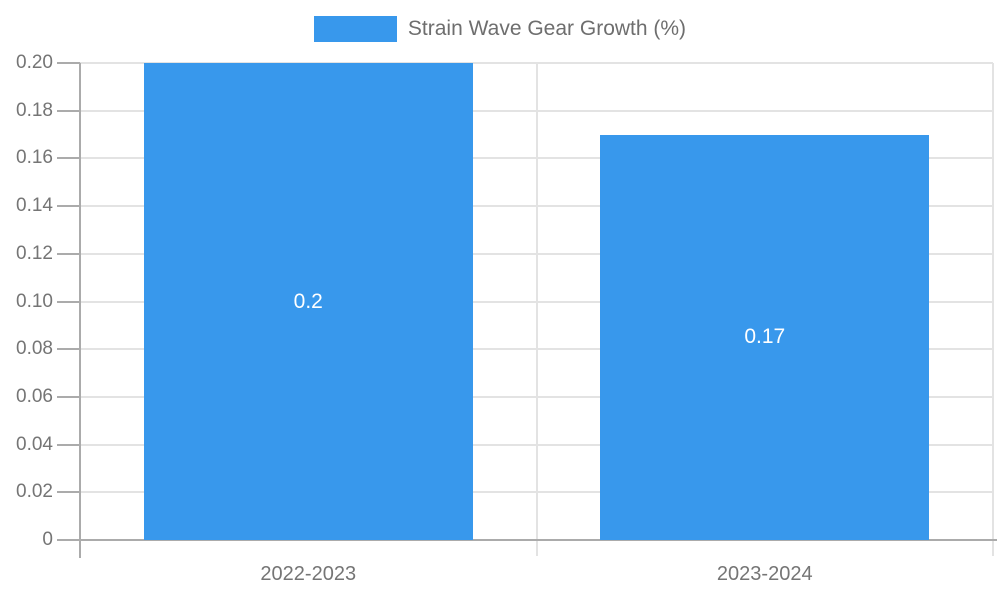 The width and height of the screenshot is (1000, 600). What do you see at coordinates (80, 310) in the screenshot?
I see `y-axis-line` at bounding box center [80, 310].